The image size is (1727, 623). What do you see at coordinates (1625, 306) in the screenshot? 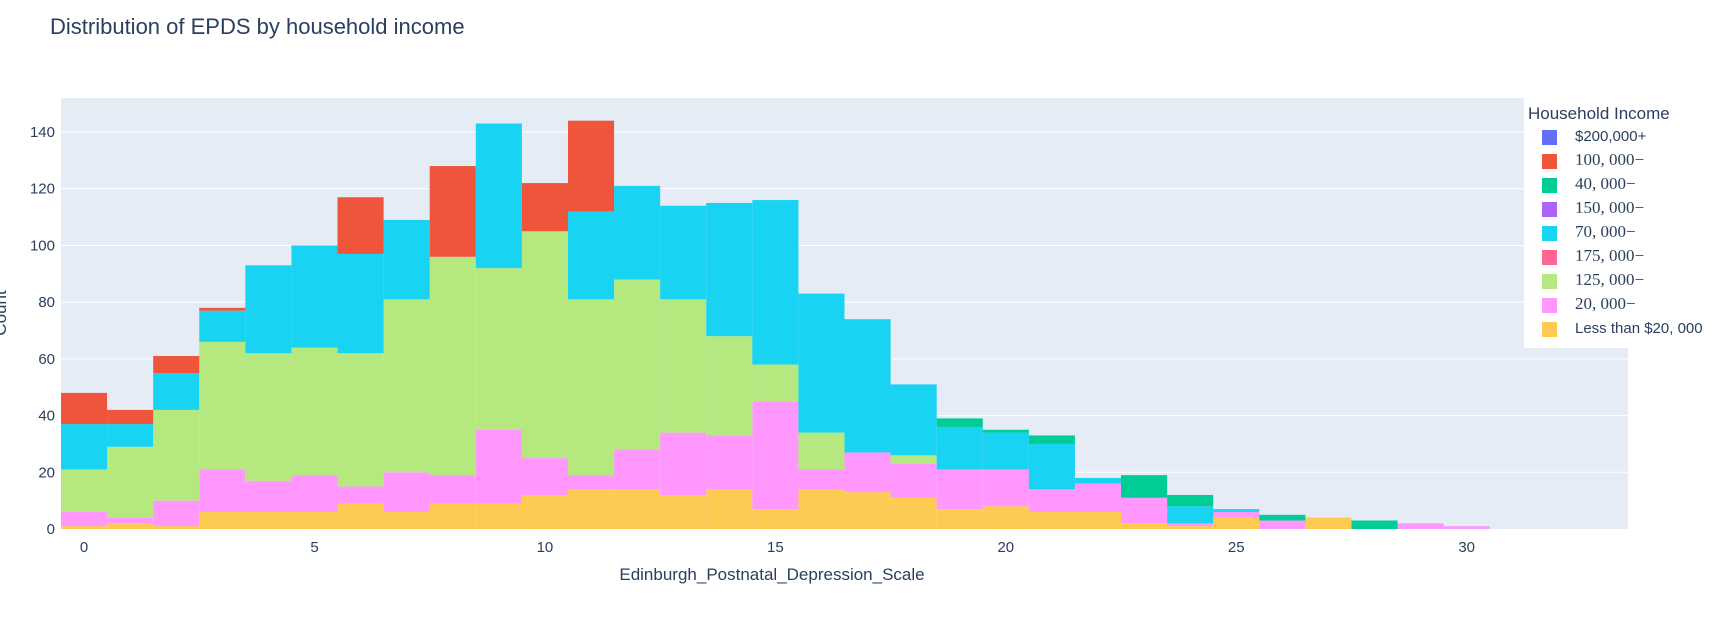
I see `legend-item: 20, 000−` at bounding box center [1625, 306].